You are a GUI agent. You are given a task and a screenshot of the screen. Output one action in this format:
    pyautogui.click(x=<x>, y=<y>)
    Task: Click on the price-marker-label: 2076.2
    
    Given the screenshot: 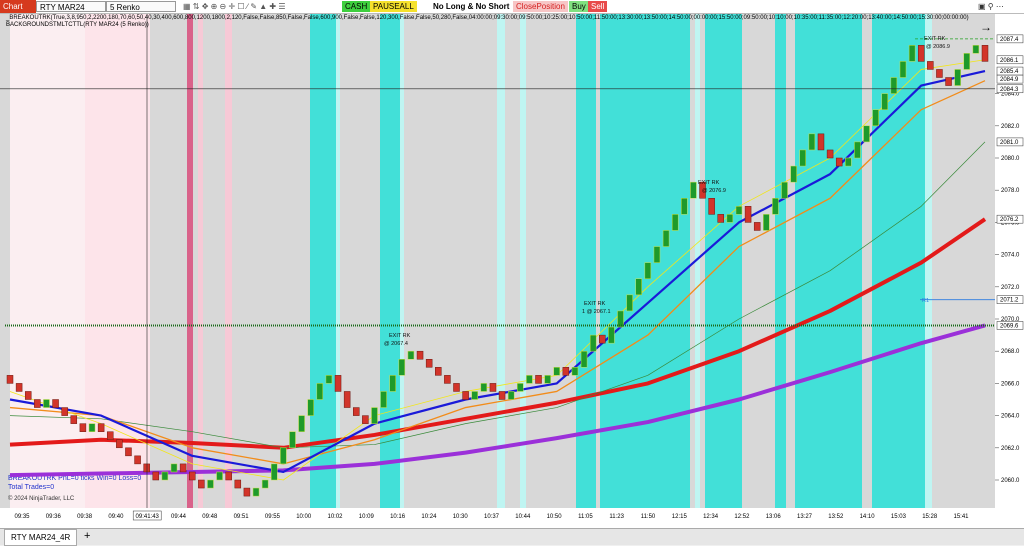 What is the action you would take?
    pyautogui.click(x=1009, y=220)
    